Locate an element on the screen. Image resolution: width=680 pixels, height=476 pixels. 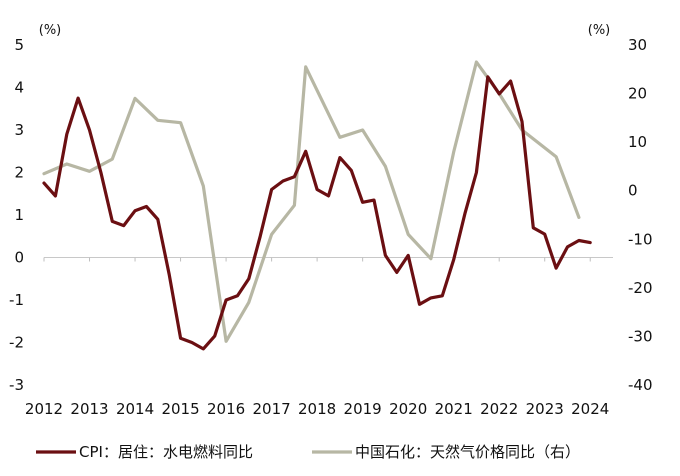
legend-label-gas: 中国石化：天然气价格同比（右） is located at coordinates (467, 452).